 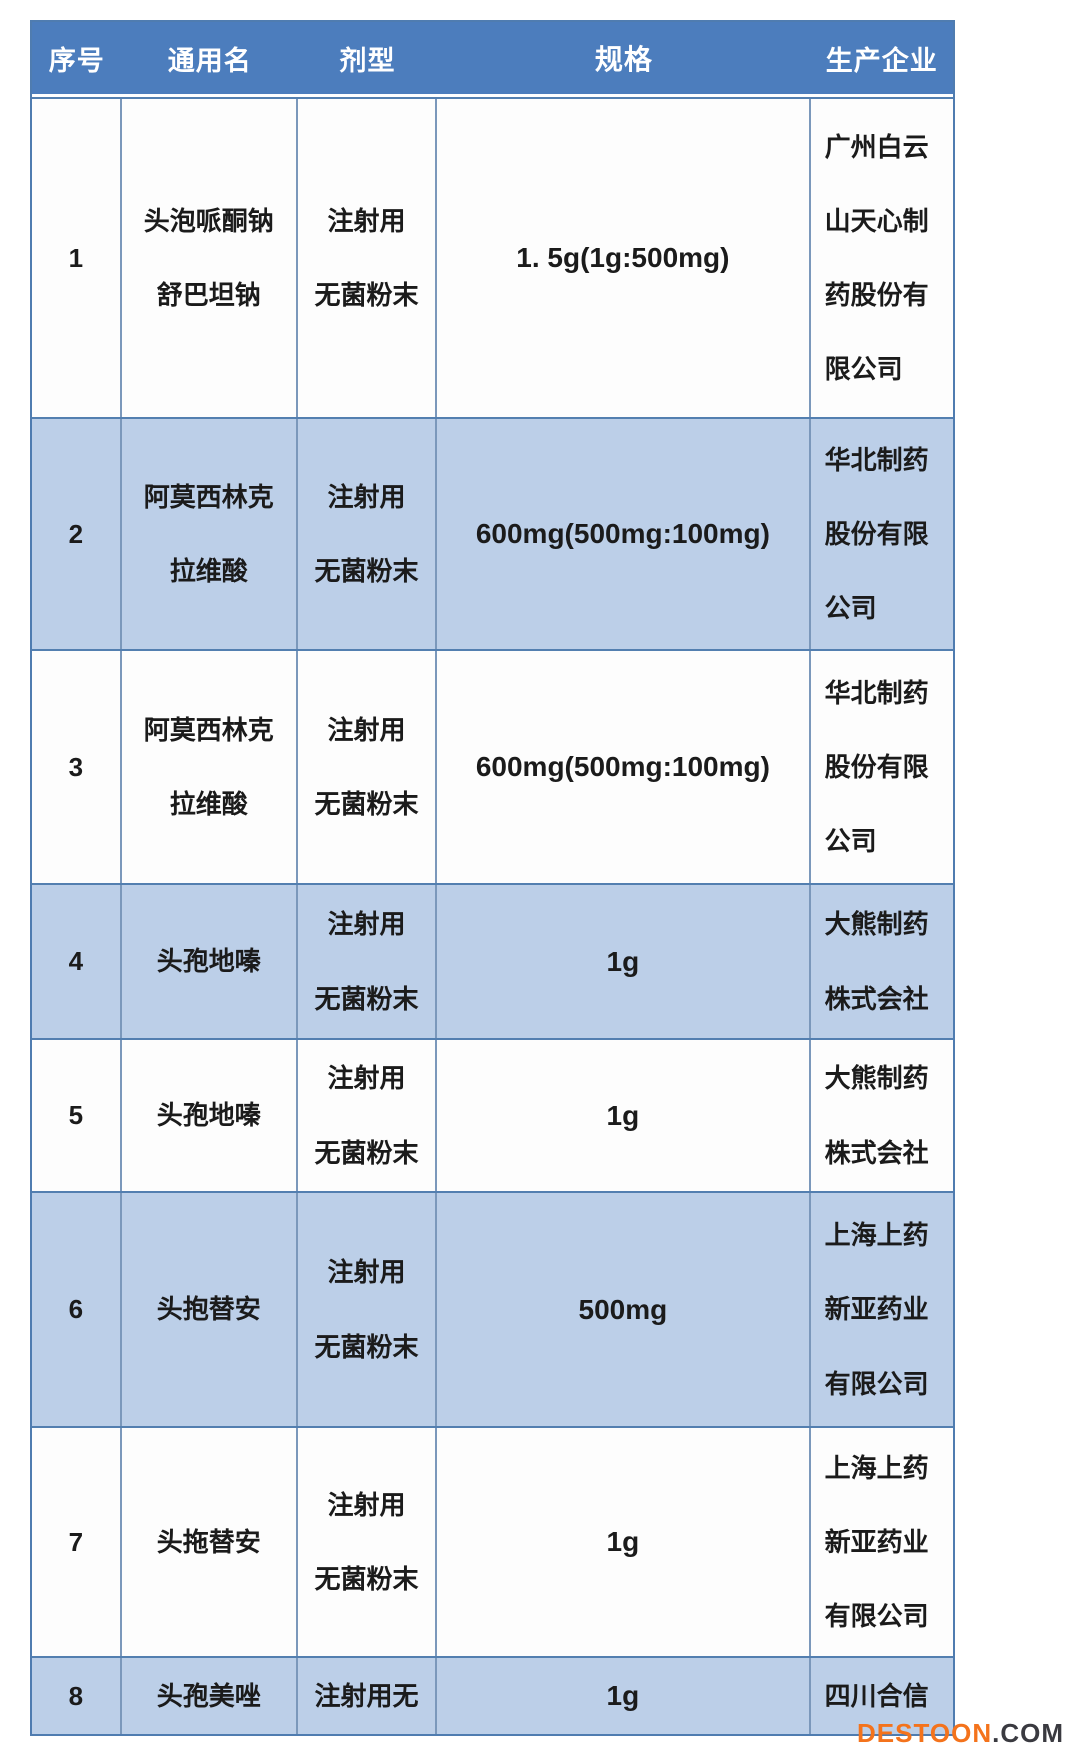 I want to click on manufacturer-cell: 广州白云 山天心制 药股份有 限公司, so click(x=876, y=258).